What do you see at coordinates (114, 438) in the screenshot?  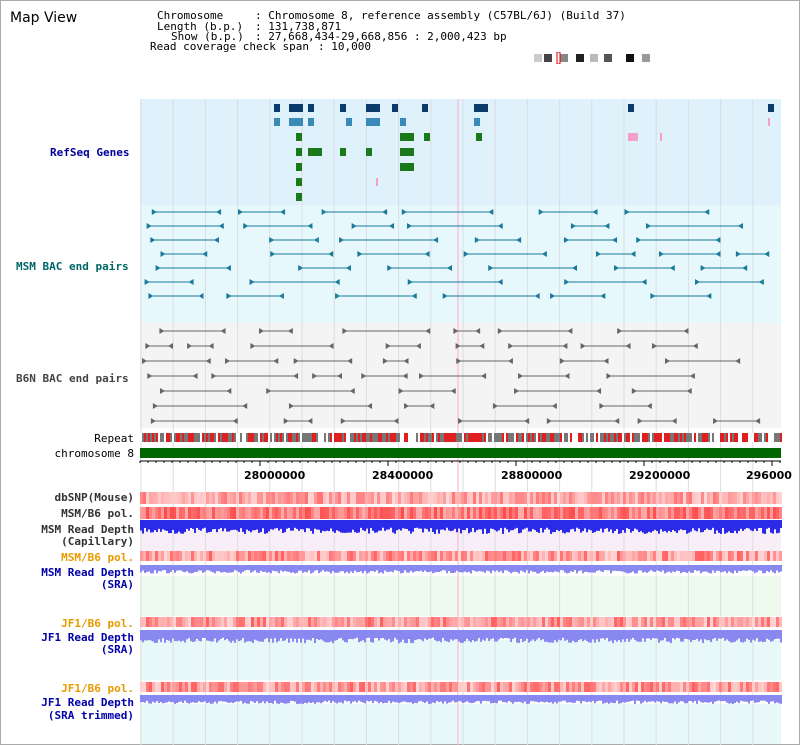 I see `track-label-repeat: Repeat` at bounding box center [114, 438].